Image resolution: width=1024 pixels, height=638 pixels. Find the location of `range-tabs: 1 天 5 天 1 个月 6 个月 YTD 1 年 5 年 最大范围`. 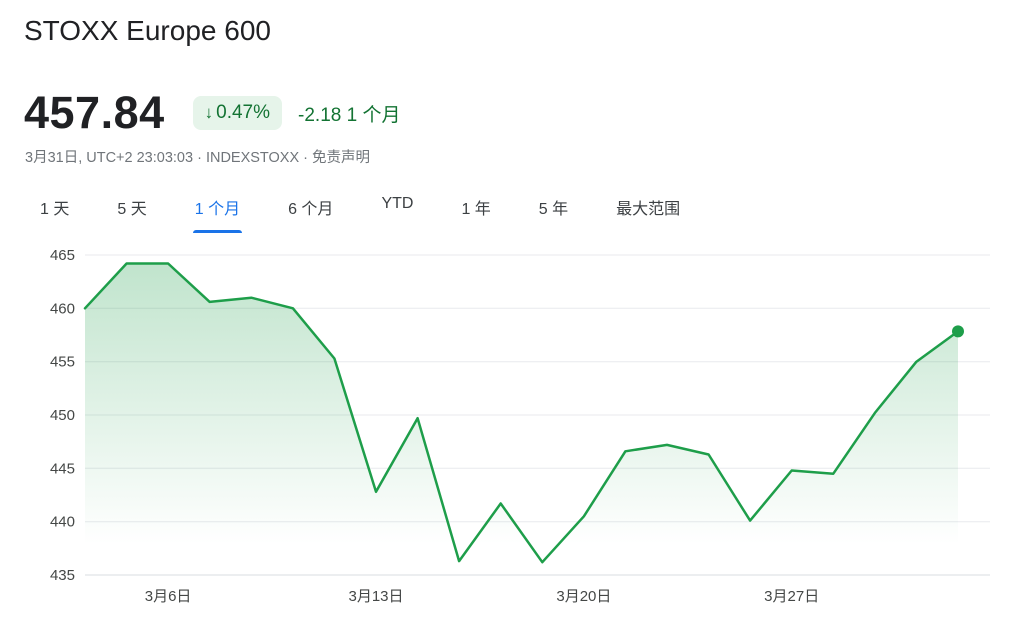

range-tabs: 1 天 5 天 1 个月 6 个月 YTD 1 年 5 年 最大范围 is located at coordinates (532, 214).